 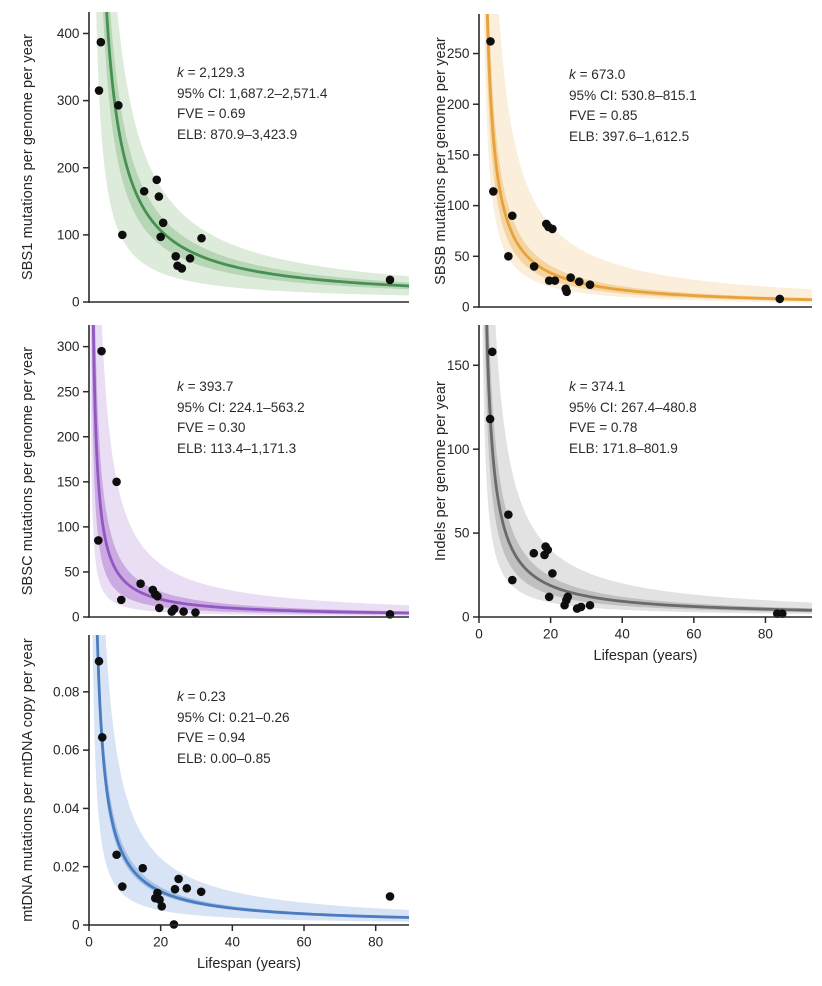 I want to click on svg-text: 0.02, so click(x=66, y=866).